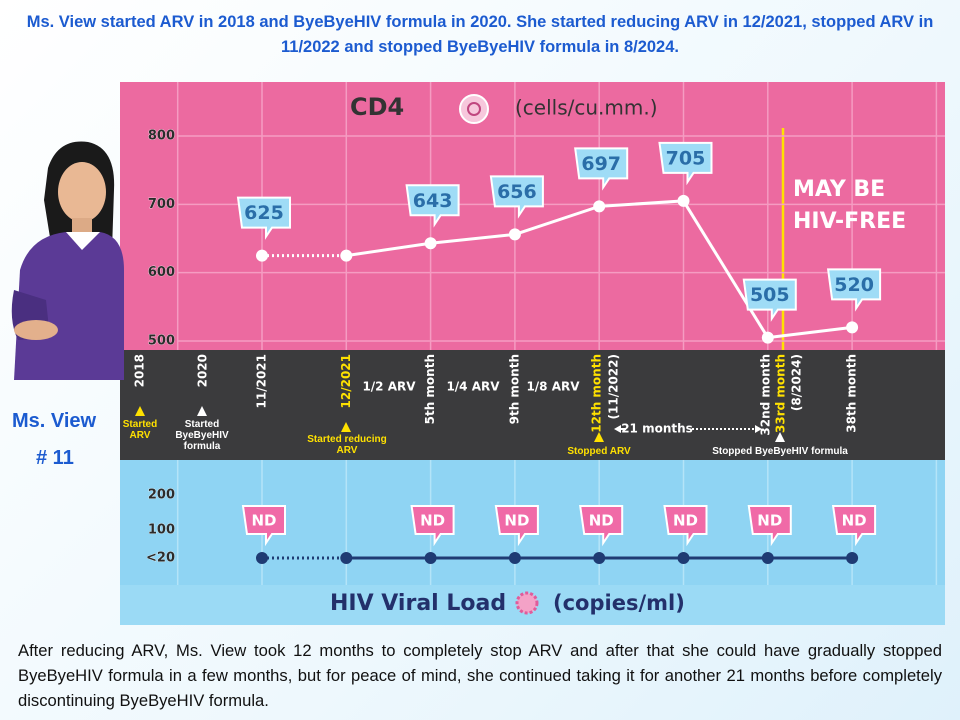 This screenshot has width=960, height=720. What do you see at coordinates (140, 430) in the screenshot?
I see `event-label: Started ARV` at bounding box center [140, 430].